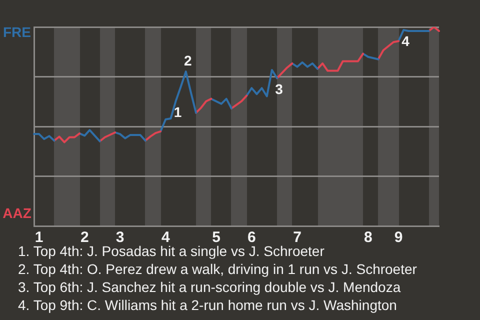  Describe the element at coordinates (188, 60) in the screenshot. I see `annotation: 2` at that location.